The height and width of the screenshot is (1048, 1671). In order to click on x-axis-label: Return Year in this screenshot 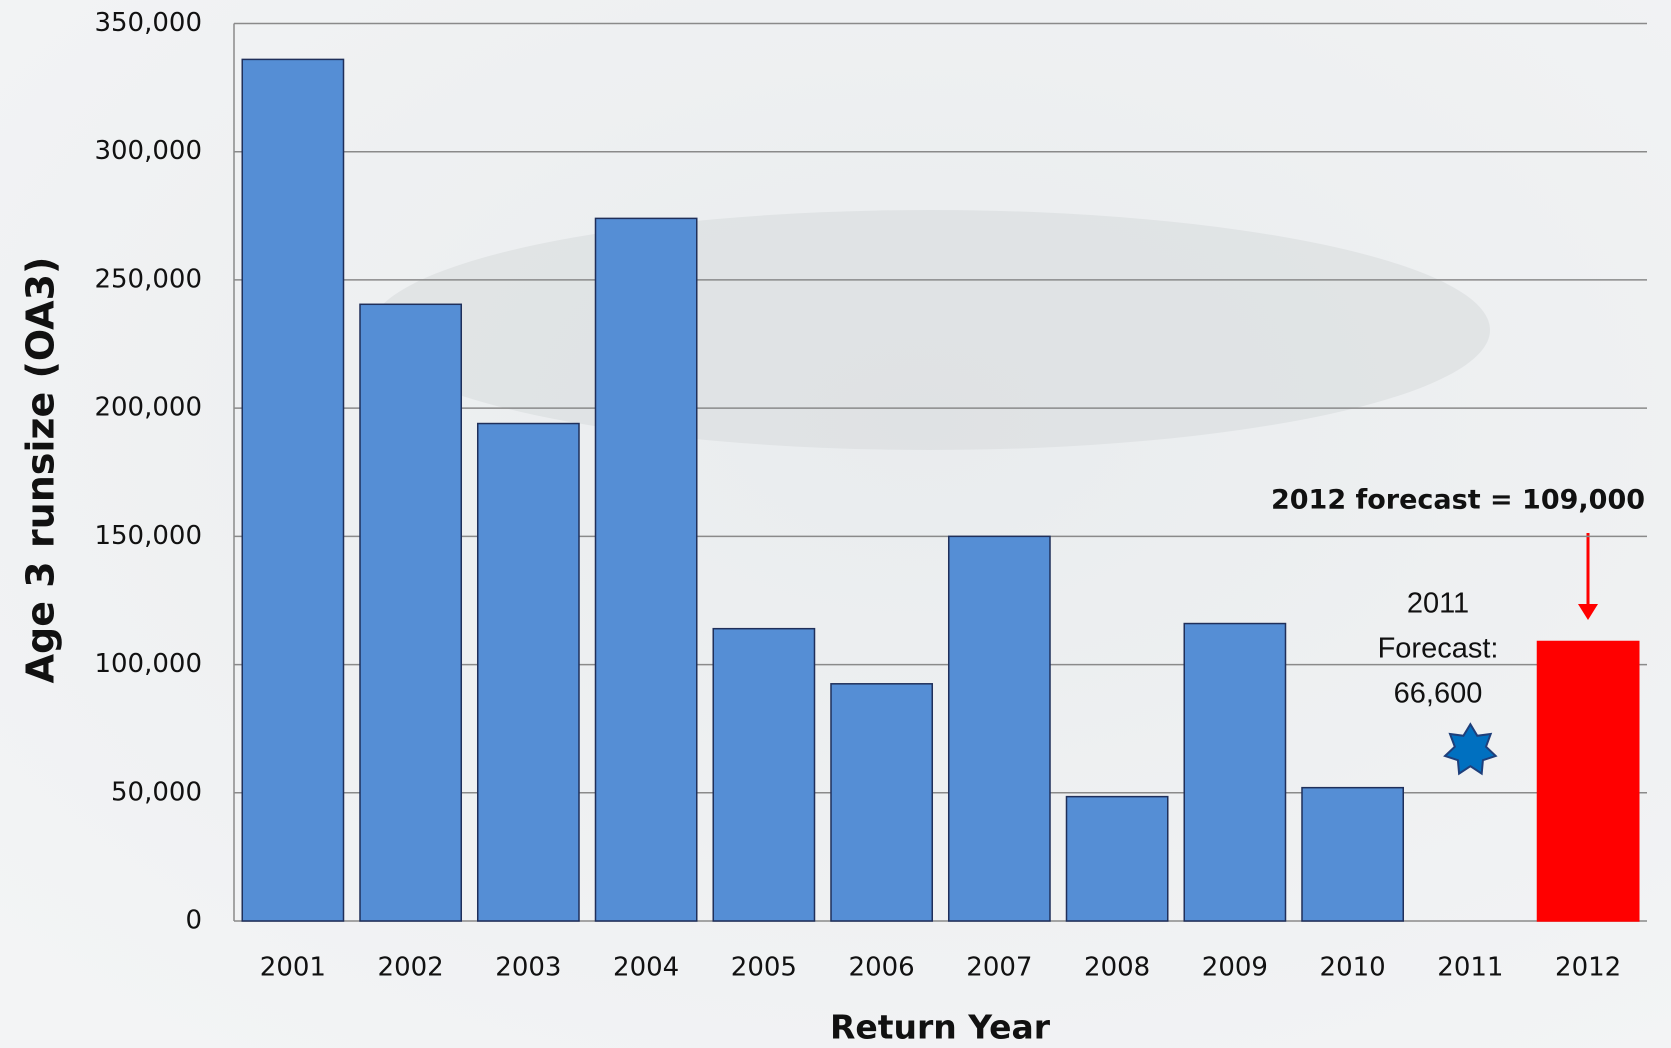, I will do `click(940, 1027)`.